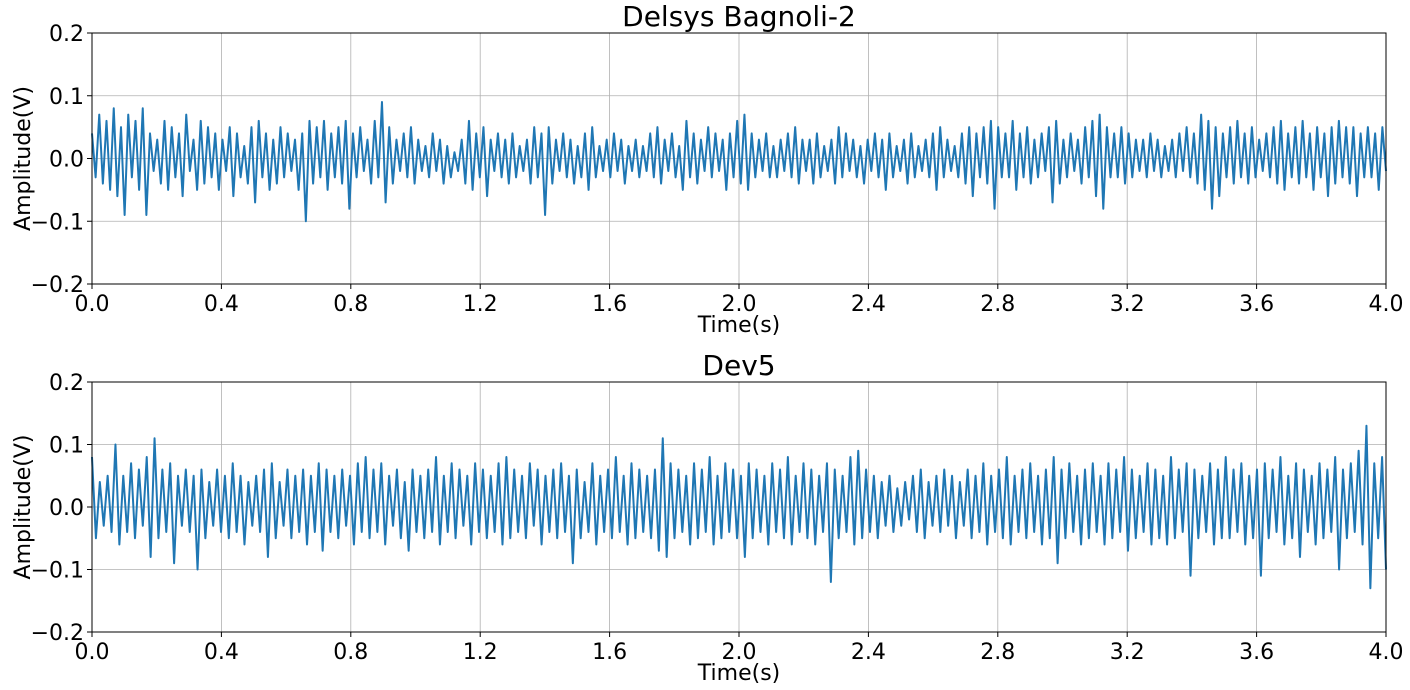  Describe the element at coordinates (738, 365) in the screenshot. I see `chart-title: Dev5` at that location.